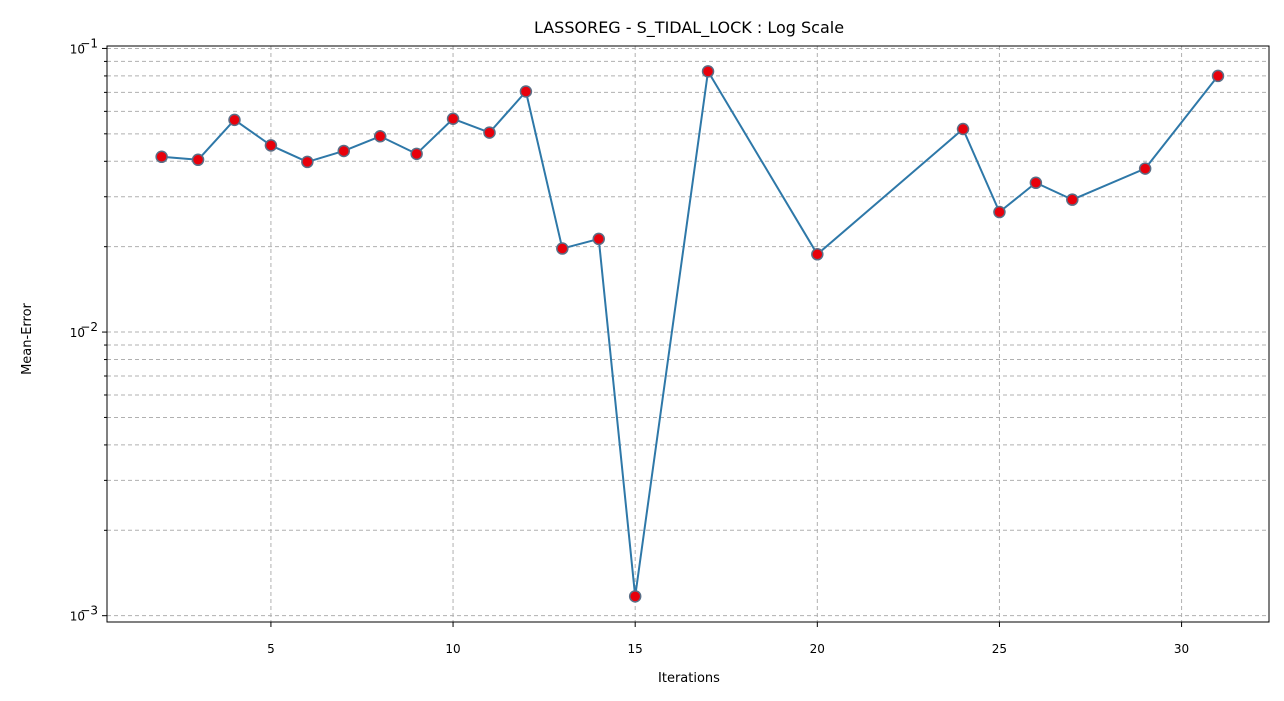  What do you see at coordinates (89, 611) in the screenshot?
I see `y-tick-exponent: −3` at bounding box center [89, 611].